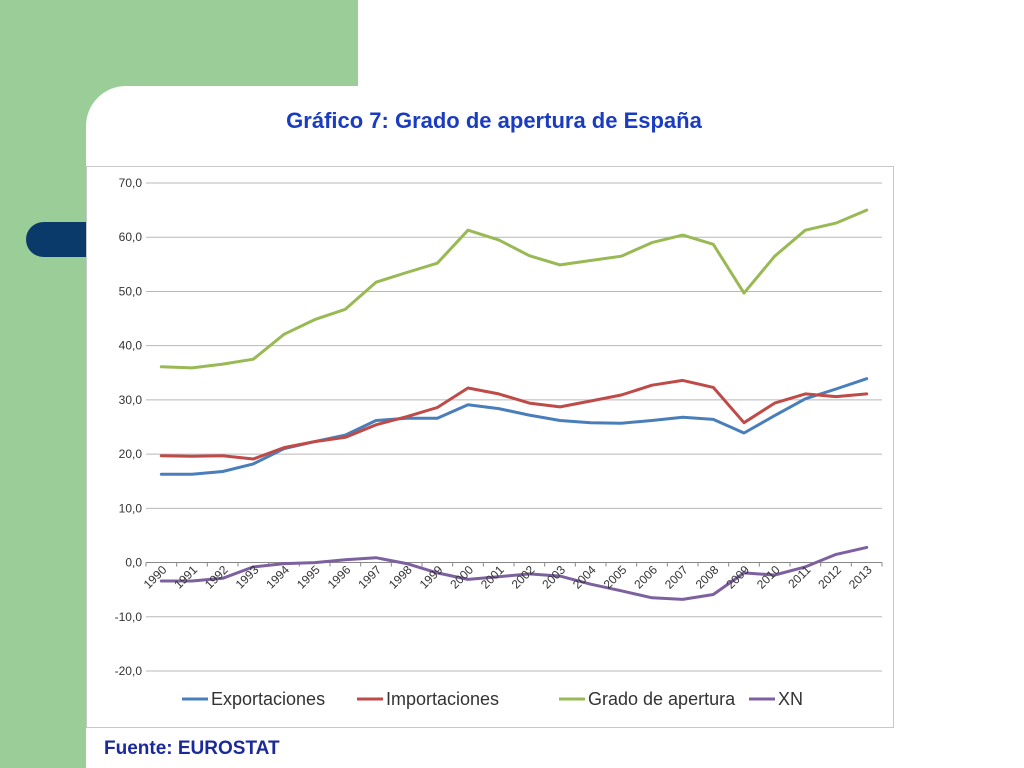 This screenshot has height=768, width=1024. What do you see at coordinates (131, 291) in the screenshot?
I see `y-tick-label: 50,0` at bounding box center [131, 291].